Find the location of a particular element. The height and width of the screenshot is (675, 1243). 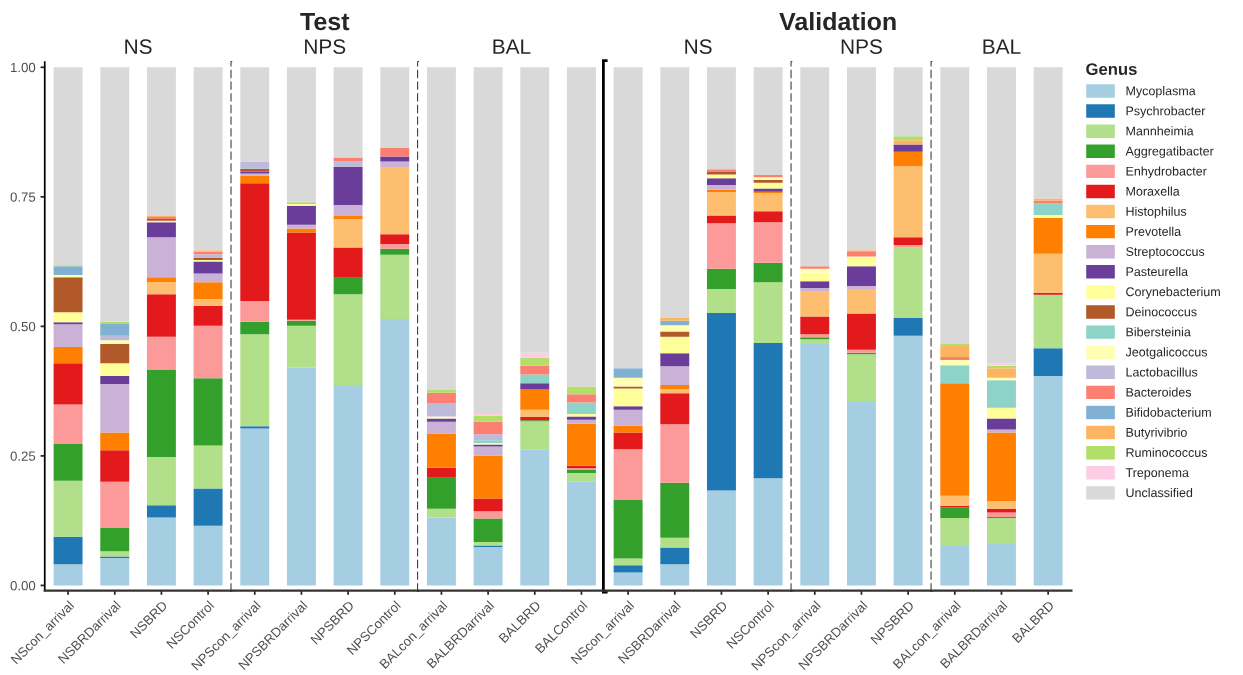

text: Validation is located at coordinates (837, 21).